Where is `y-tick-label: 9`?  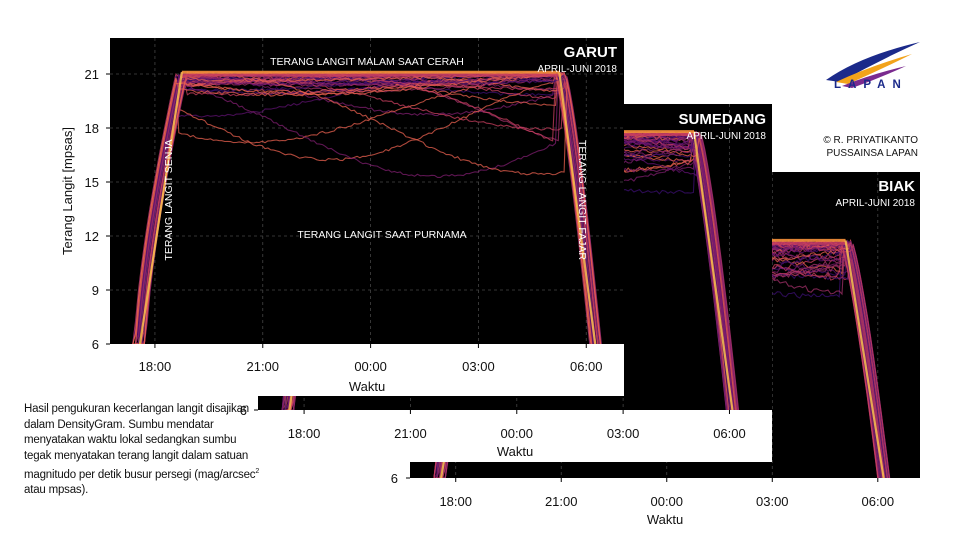 y-tick-label: 9 is located at coordinates (95, 290).